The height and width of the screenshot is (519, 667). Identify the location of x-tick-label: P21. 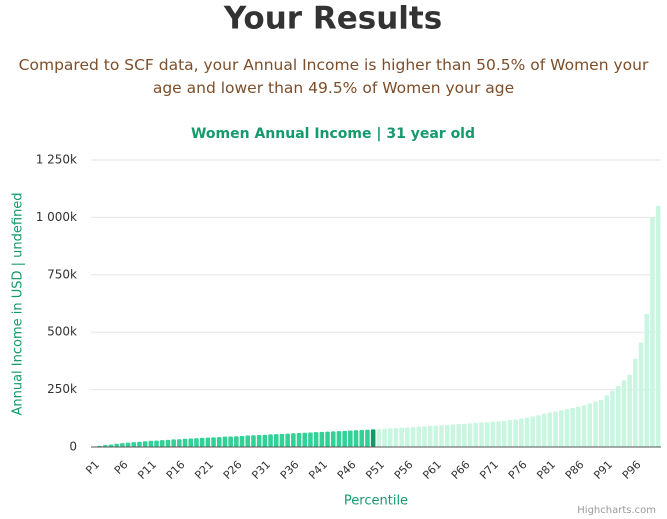
(204, 470).